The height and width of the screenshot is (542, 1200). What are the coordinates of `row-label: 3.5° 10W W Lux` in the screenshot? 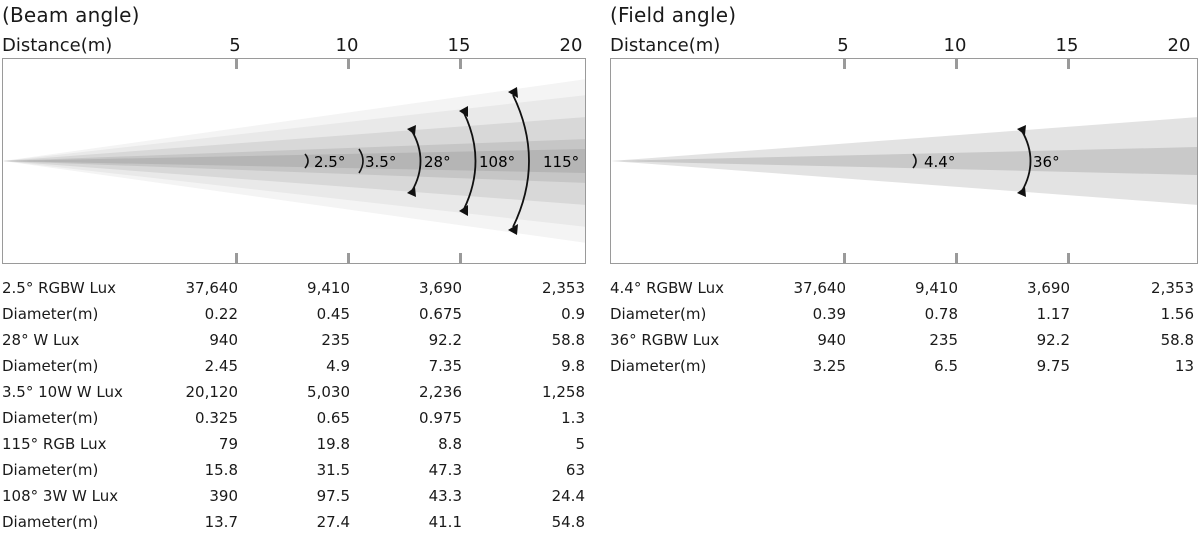 It's located at (62, 392).